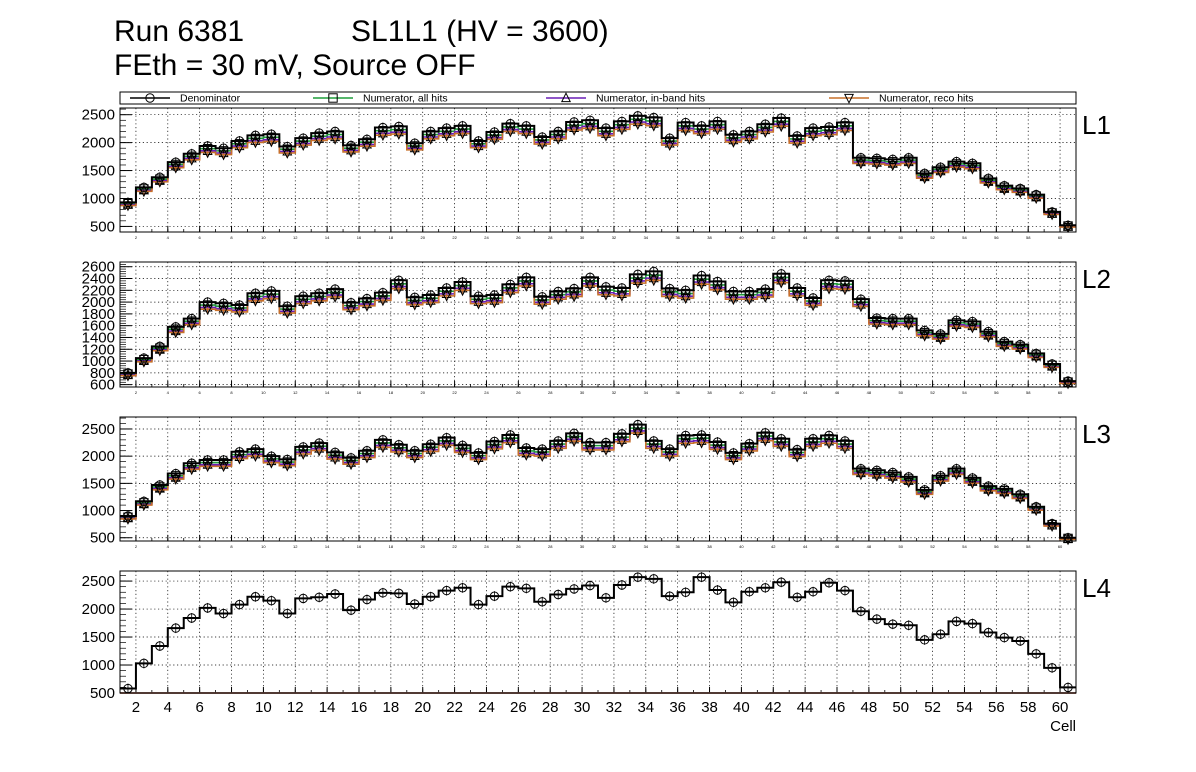  Describe the element at coordinates (98, 483) in the screenshot. I see `y-tick-label: 1500` at that location.